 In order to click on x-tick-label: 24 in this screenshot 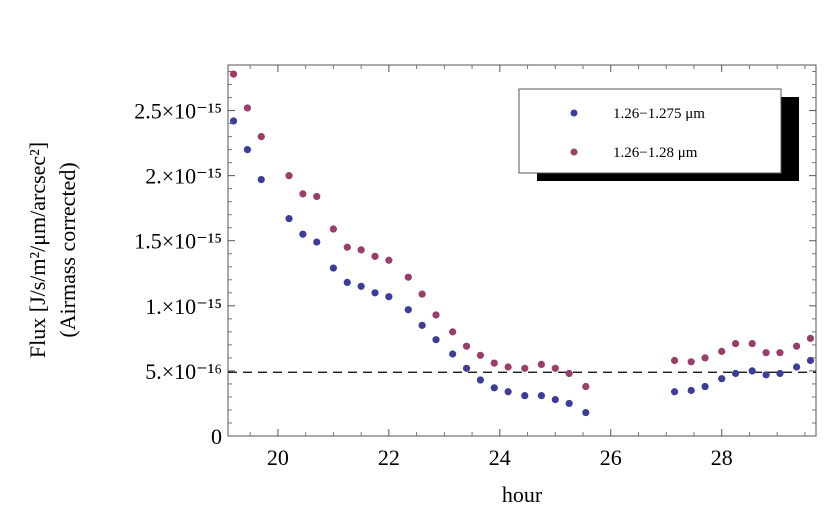, I will do `click(500, 457)`.